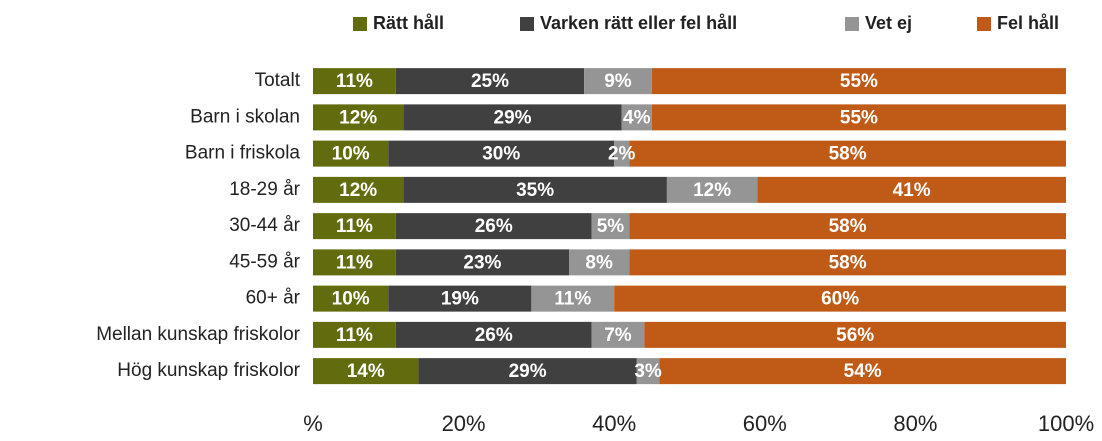  I want to click on x-tick-label: 80%, so click(915, 423).